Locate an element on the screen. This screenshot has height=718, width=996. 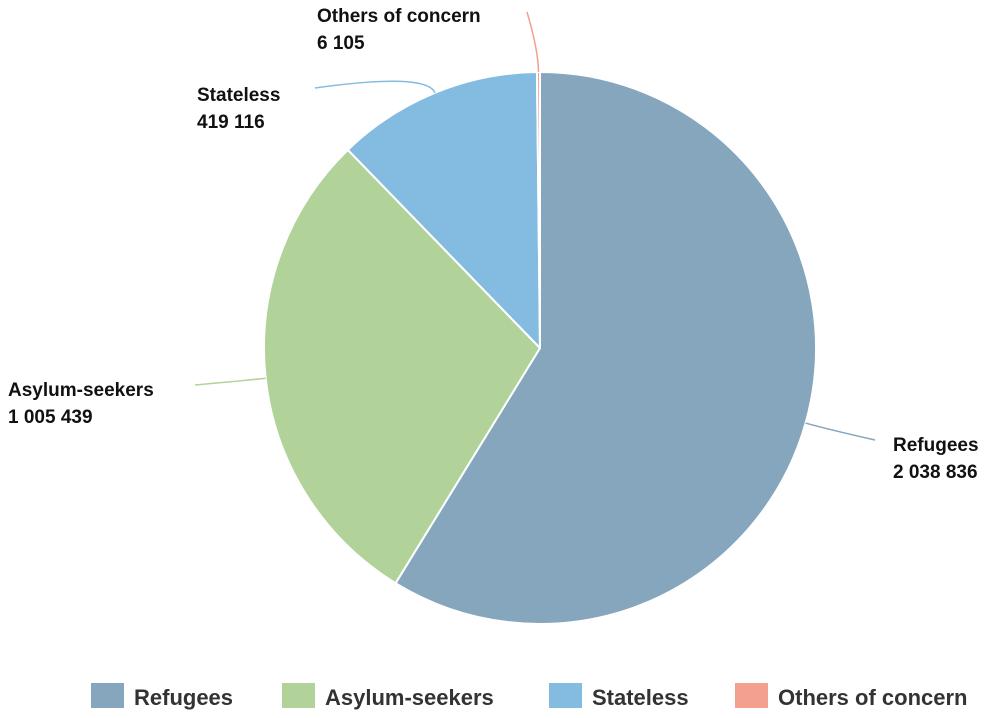
legend-swatch-refugees is located at coordinates (107, 695).